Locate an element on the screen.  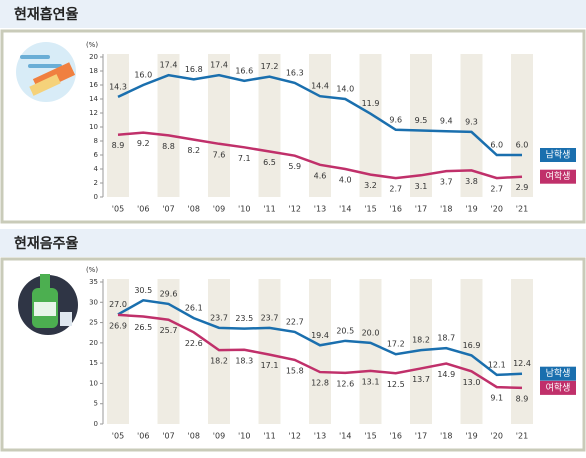
data-label: 13.0 is located at coordinates (472, 382).